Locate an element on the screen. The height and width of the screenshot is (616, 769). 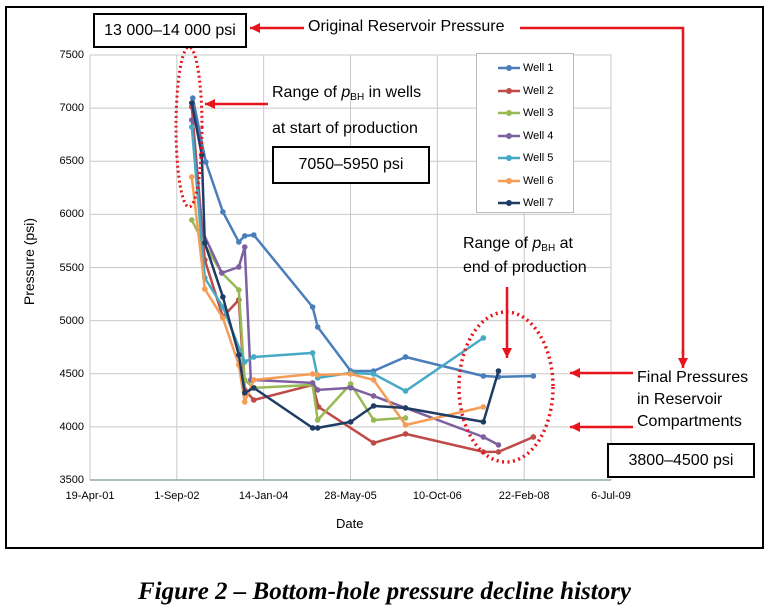
x-tick-label: 19-Apr-01 is located at coordinates (90, 496).